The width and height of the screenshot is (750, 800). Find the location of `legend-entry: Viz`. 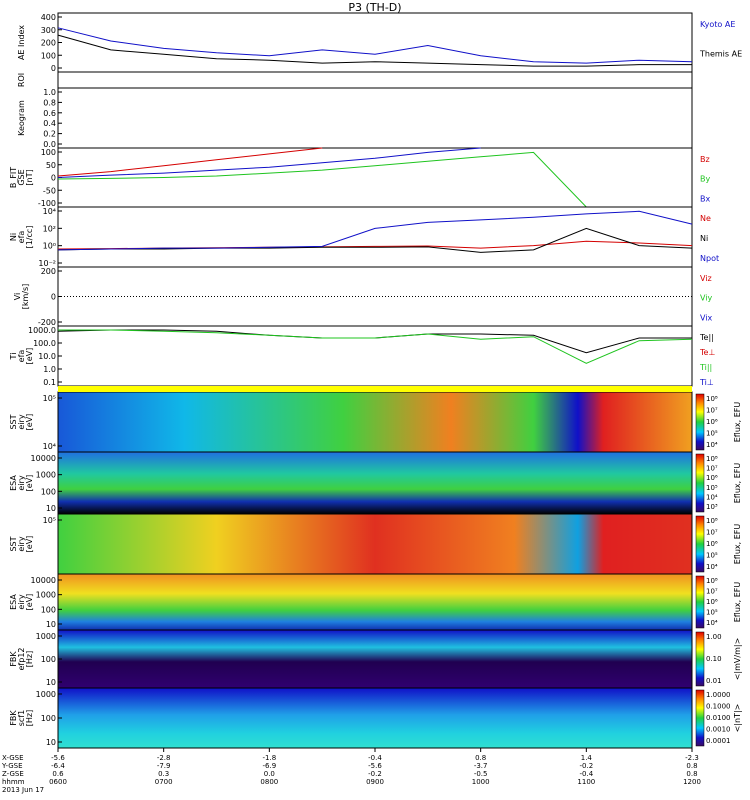

legend-entry: Viz is located at coordinates (706, 278).